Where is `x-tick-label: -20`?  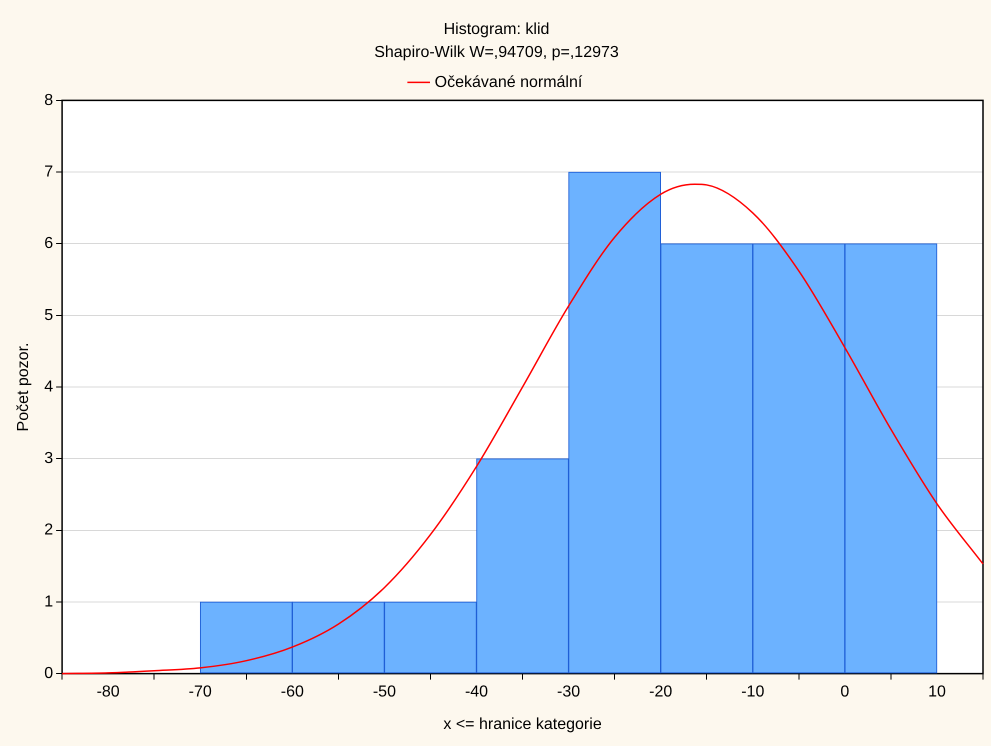 x-tick-label: -20 is located at coordinates (660, 692).